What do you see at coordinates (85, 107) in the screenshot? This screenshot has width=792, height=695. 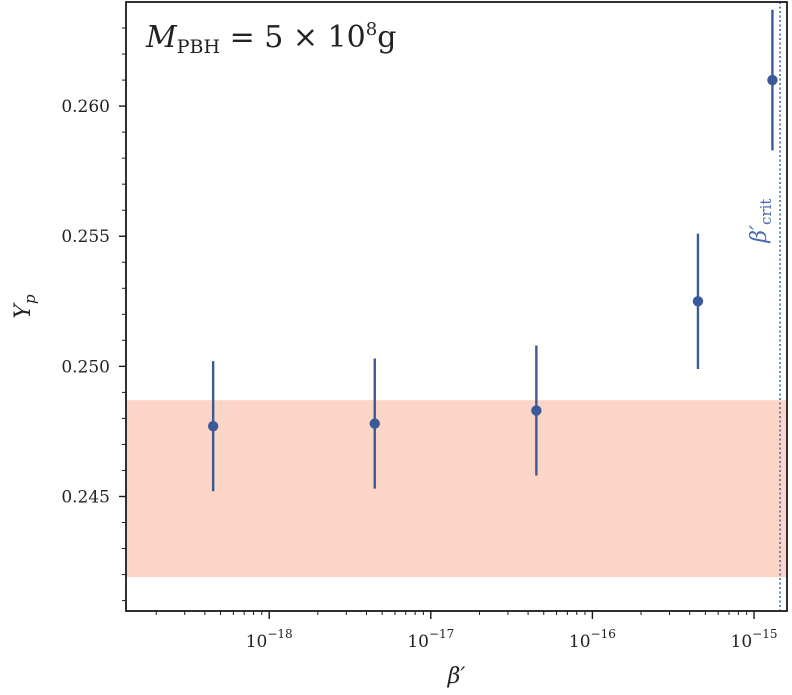 I see `y-tick-label: 0.260` at bounding box center [85, 107].